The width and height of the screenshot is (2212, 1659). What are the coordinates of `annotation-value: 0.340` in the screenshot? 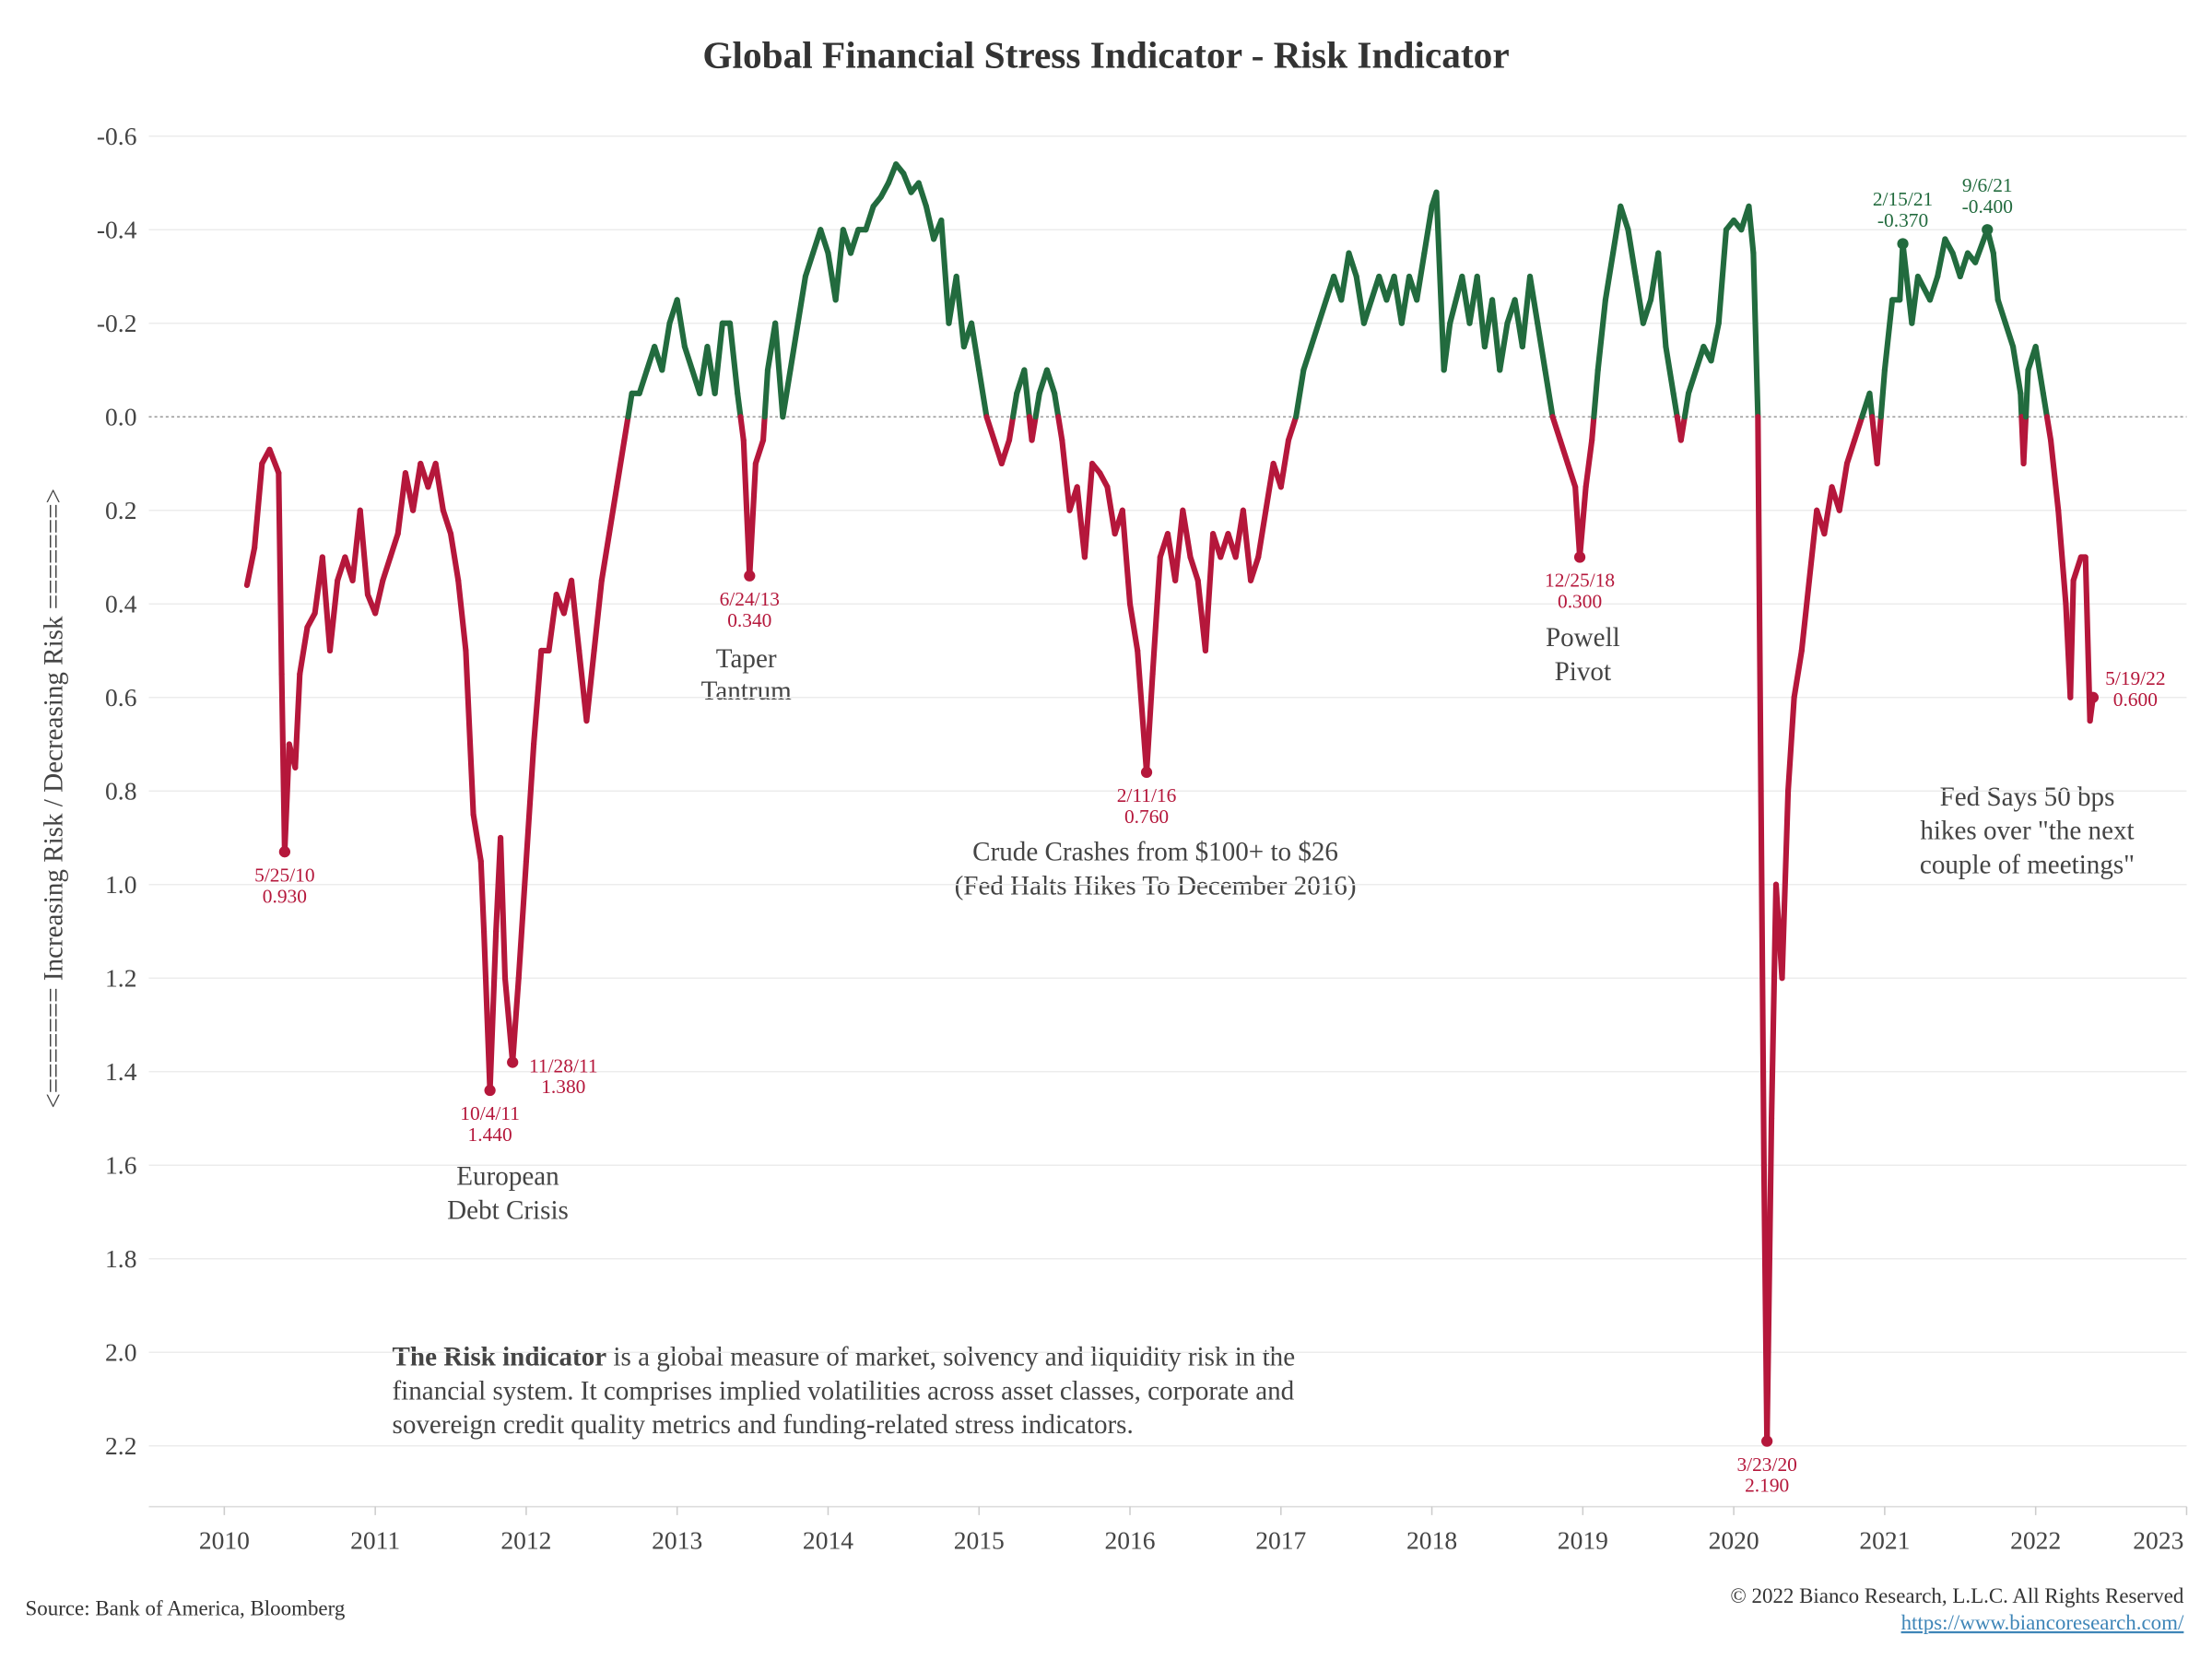 It's located at (749, 620).